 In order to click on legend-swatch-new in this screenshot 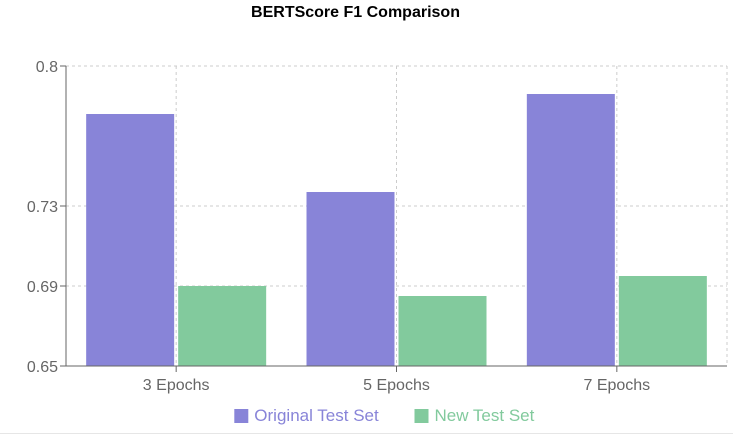, I will do `click(421, 416)`.